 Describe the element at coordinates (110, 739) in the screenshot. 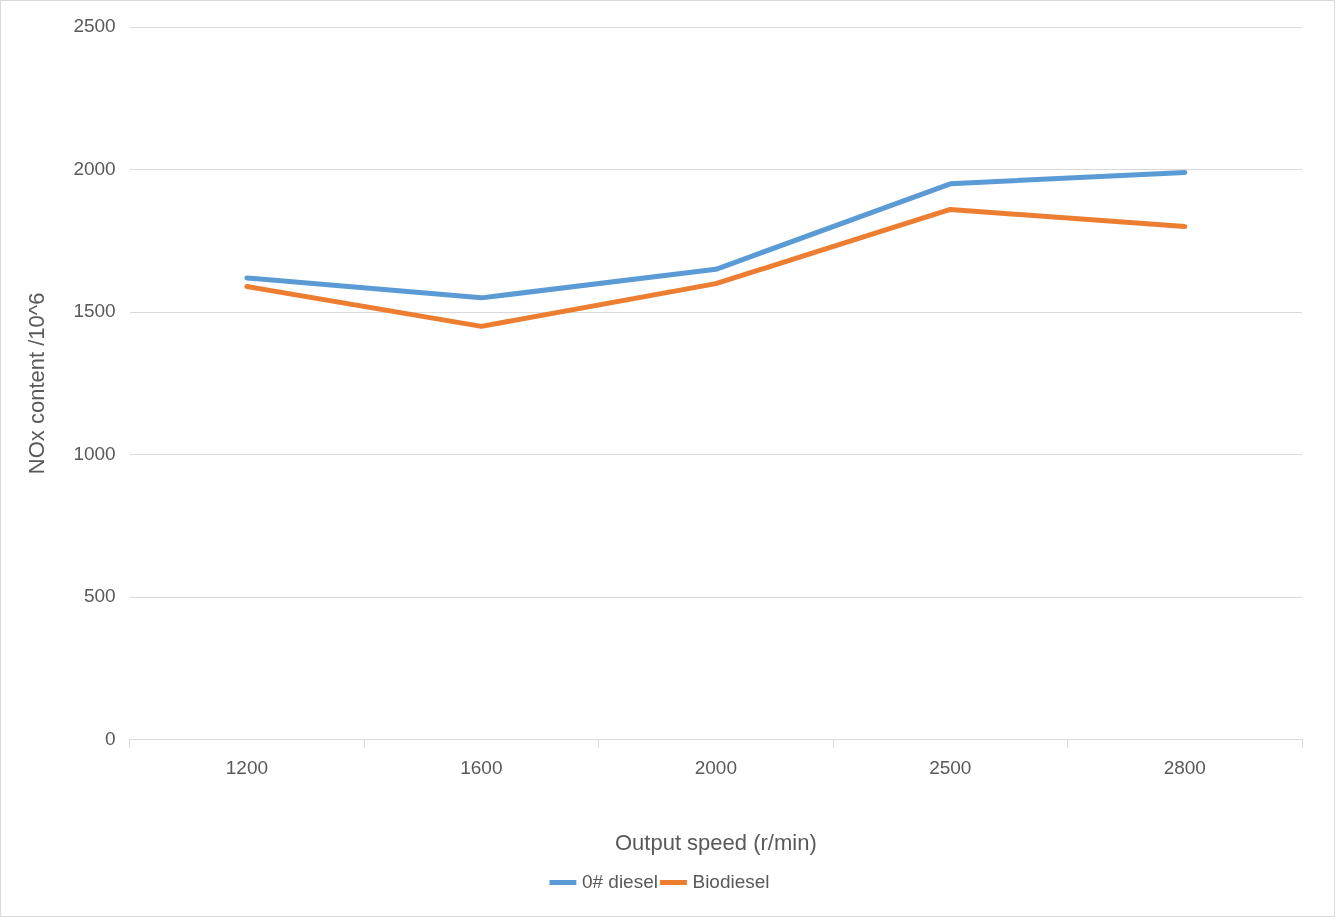

I see `y-tick-label: 0` at that location.